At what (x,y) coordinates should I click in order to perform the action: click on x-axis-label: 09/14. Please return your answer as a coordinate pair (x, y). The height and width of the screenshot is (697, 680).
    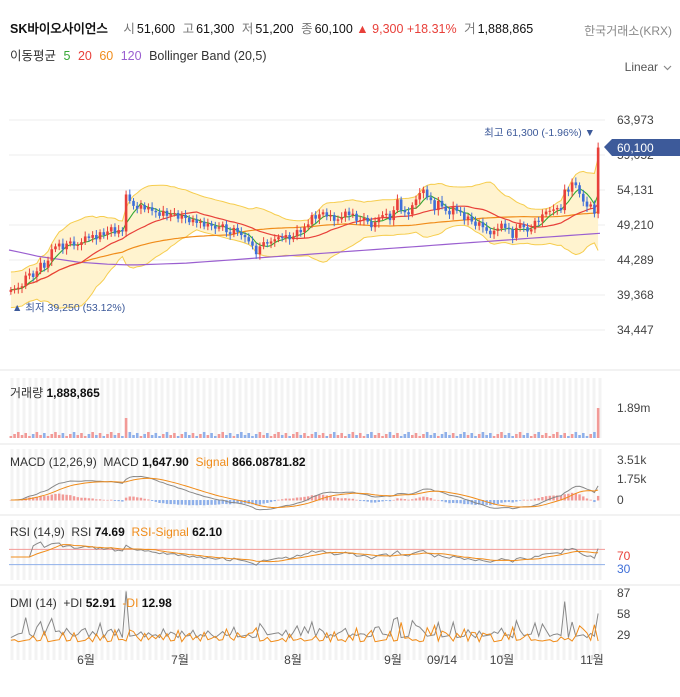
    Looking at the image, I should click on (442, 660).